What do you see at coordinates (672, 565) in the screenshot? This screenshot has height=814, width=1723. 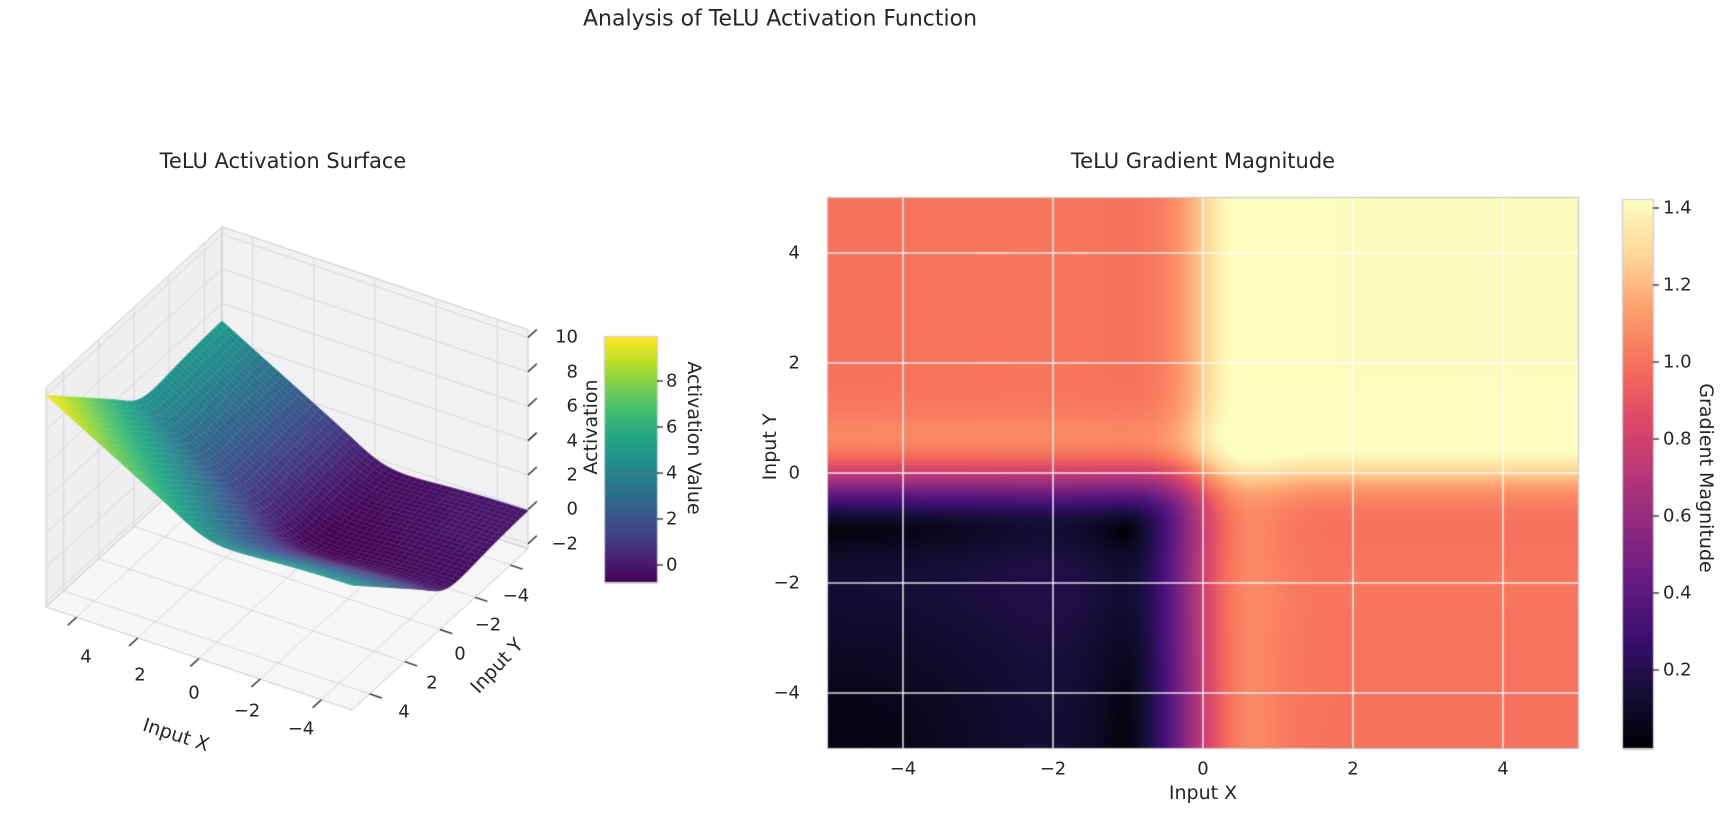 I see `surface-colorbar-tick-label: 0` at bounding box center [672, 565].